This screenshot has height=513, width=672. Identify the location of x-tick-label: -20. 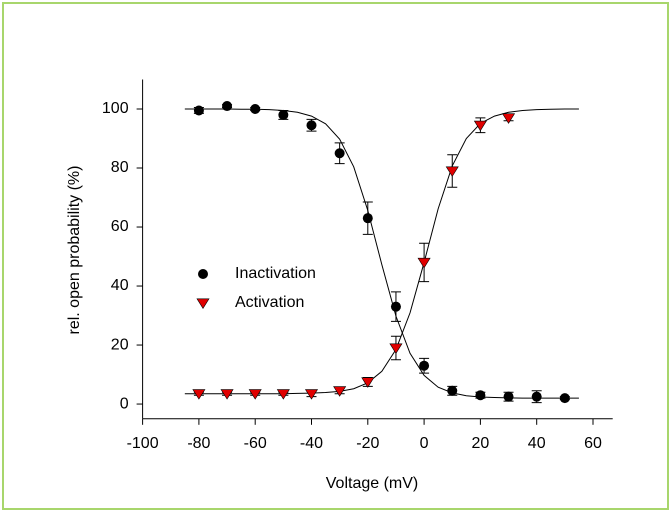
(367, 443).